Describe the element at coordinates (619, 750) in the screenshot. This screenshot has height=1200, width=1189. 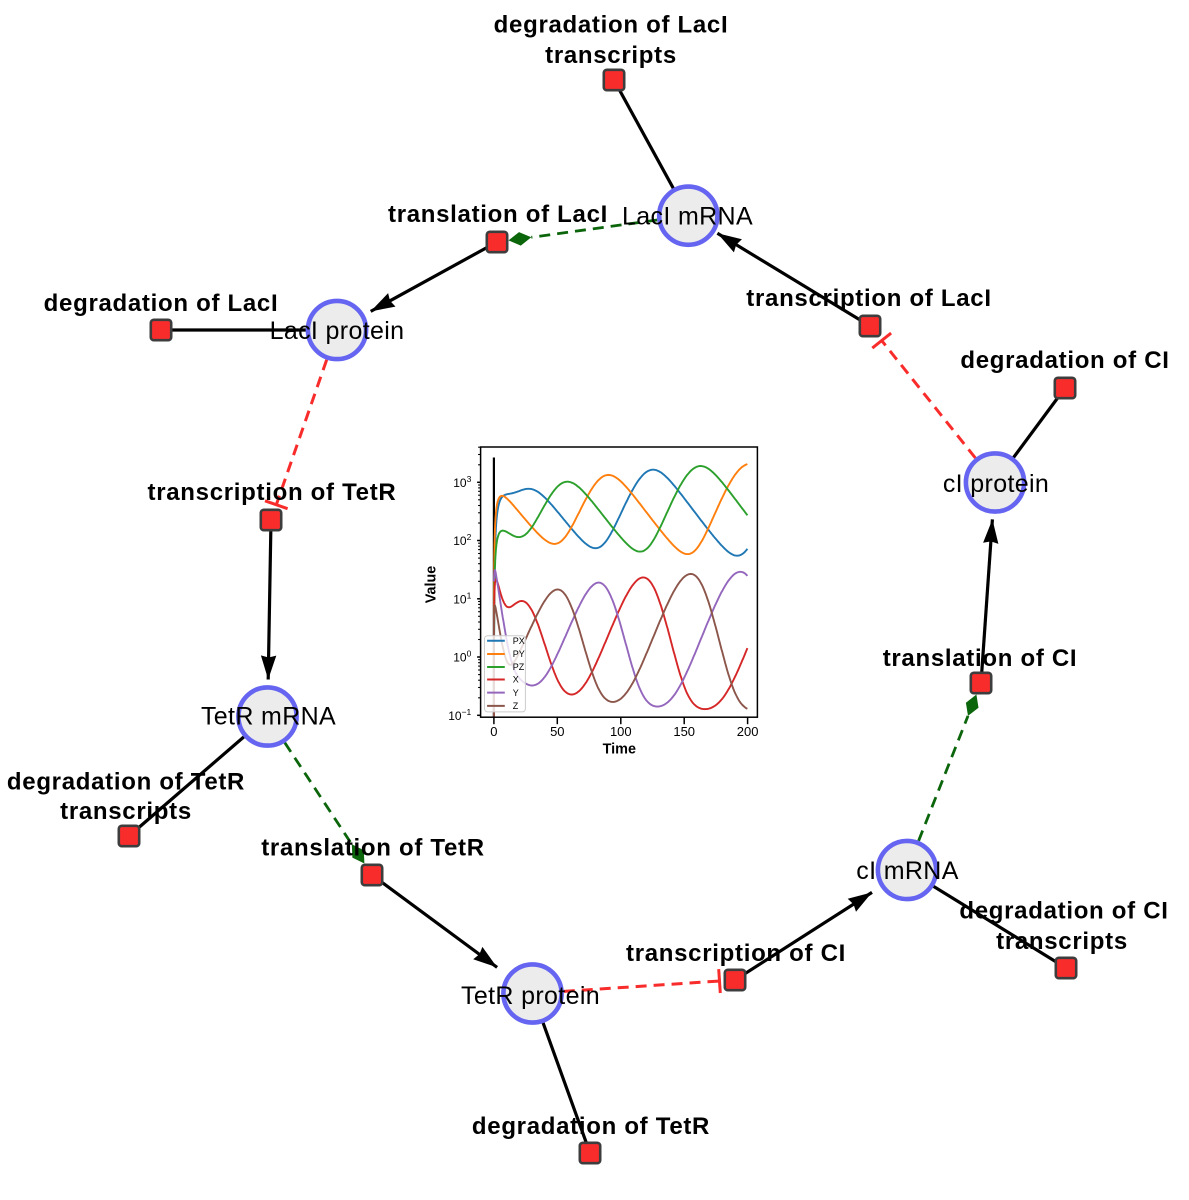
I see `svg-text: Time` at that location.